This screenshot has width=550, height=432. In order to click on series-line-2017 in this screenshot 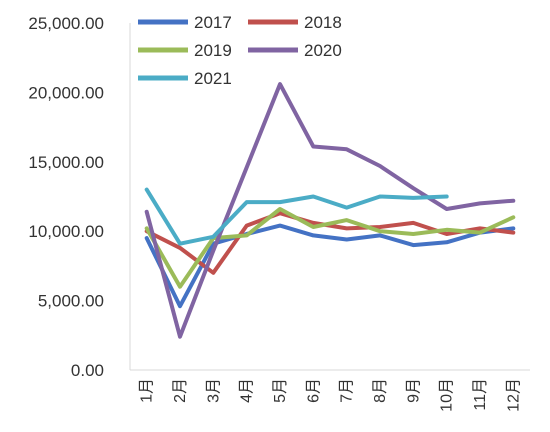, I will do `click(330, 266)`.